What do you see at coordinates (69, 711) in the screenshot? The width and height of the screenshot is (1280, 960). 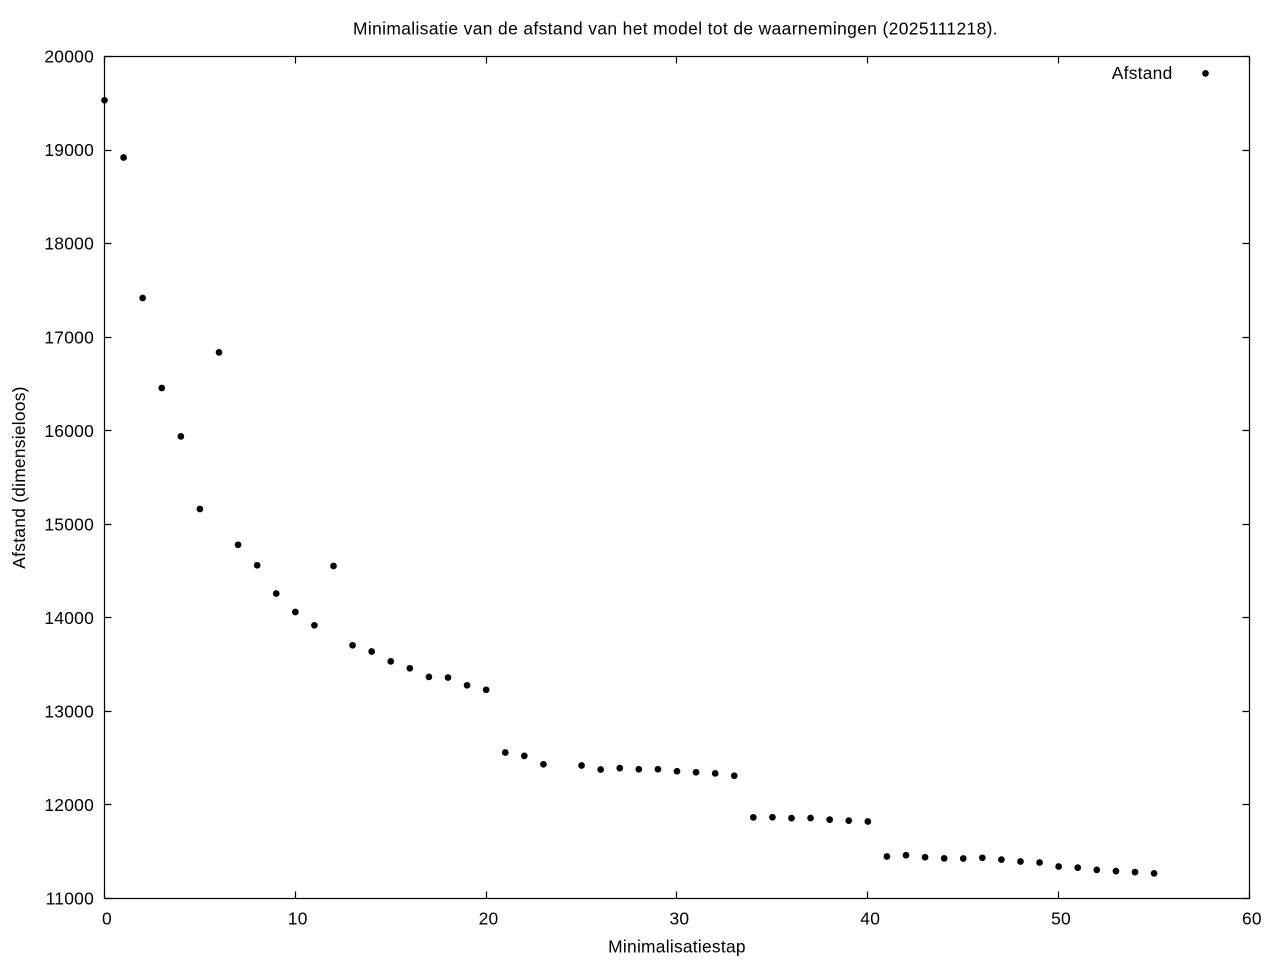 I see `svg-text: 13000` at bounding box center [69, 711].